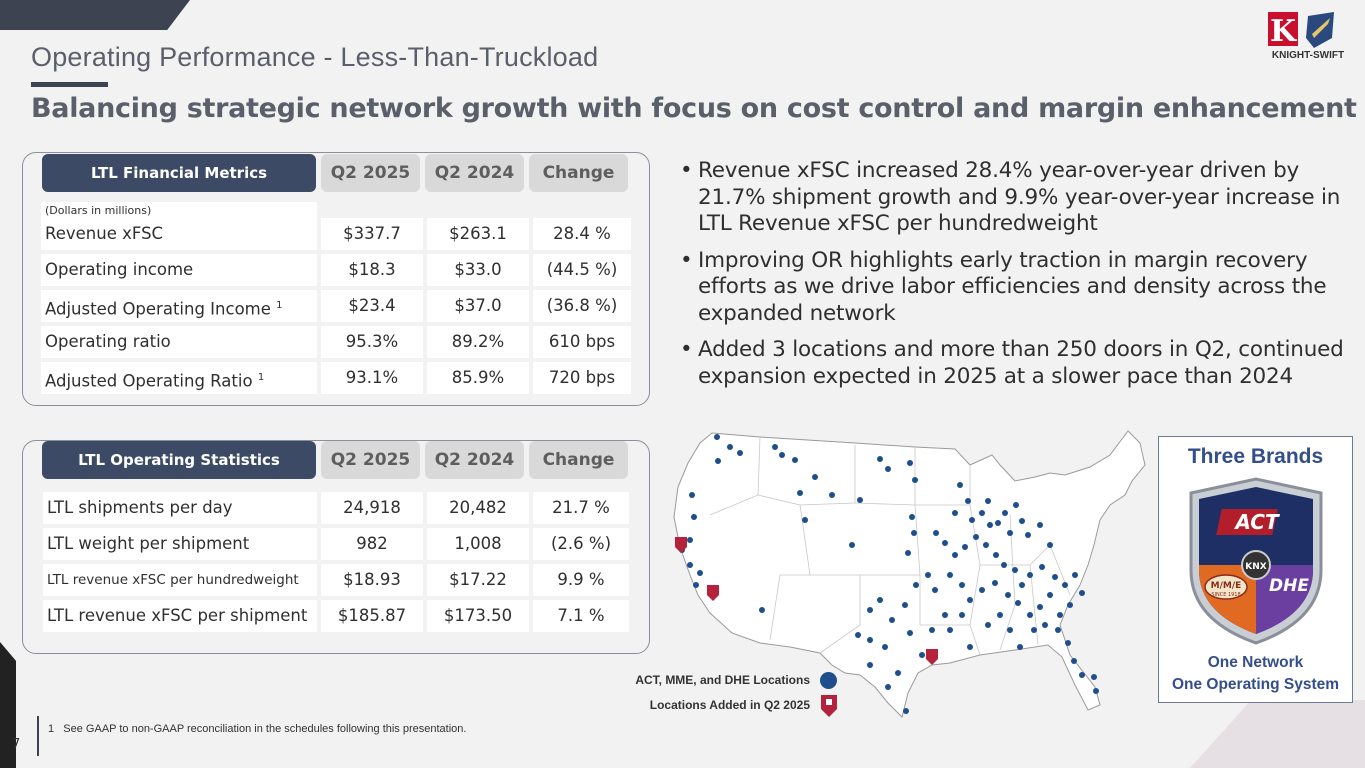 Image resolution: width=1365 pixels, height=768 pixels. Describe the element at coordinates (180, 616) in the screenshot. I see `row-label: LTL revenue xFSC per shipment` at that location.